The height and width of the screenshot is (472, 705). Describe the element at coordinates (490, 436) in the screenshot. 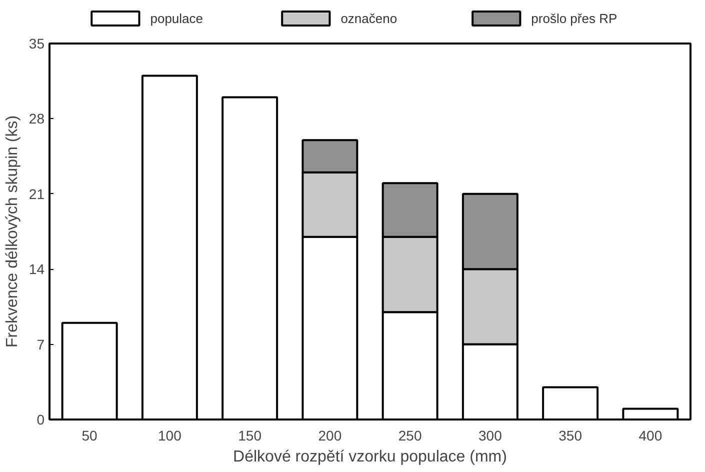

I see `x-tick-label: 300` at that location.